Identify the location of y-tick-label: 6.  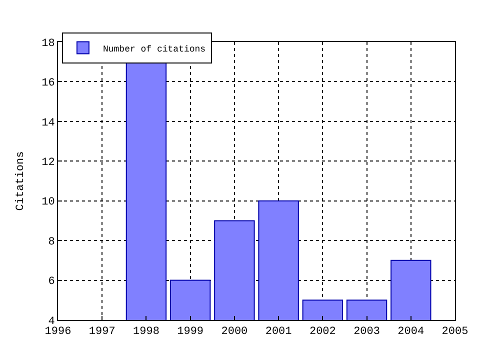
(51, 282).